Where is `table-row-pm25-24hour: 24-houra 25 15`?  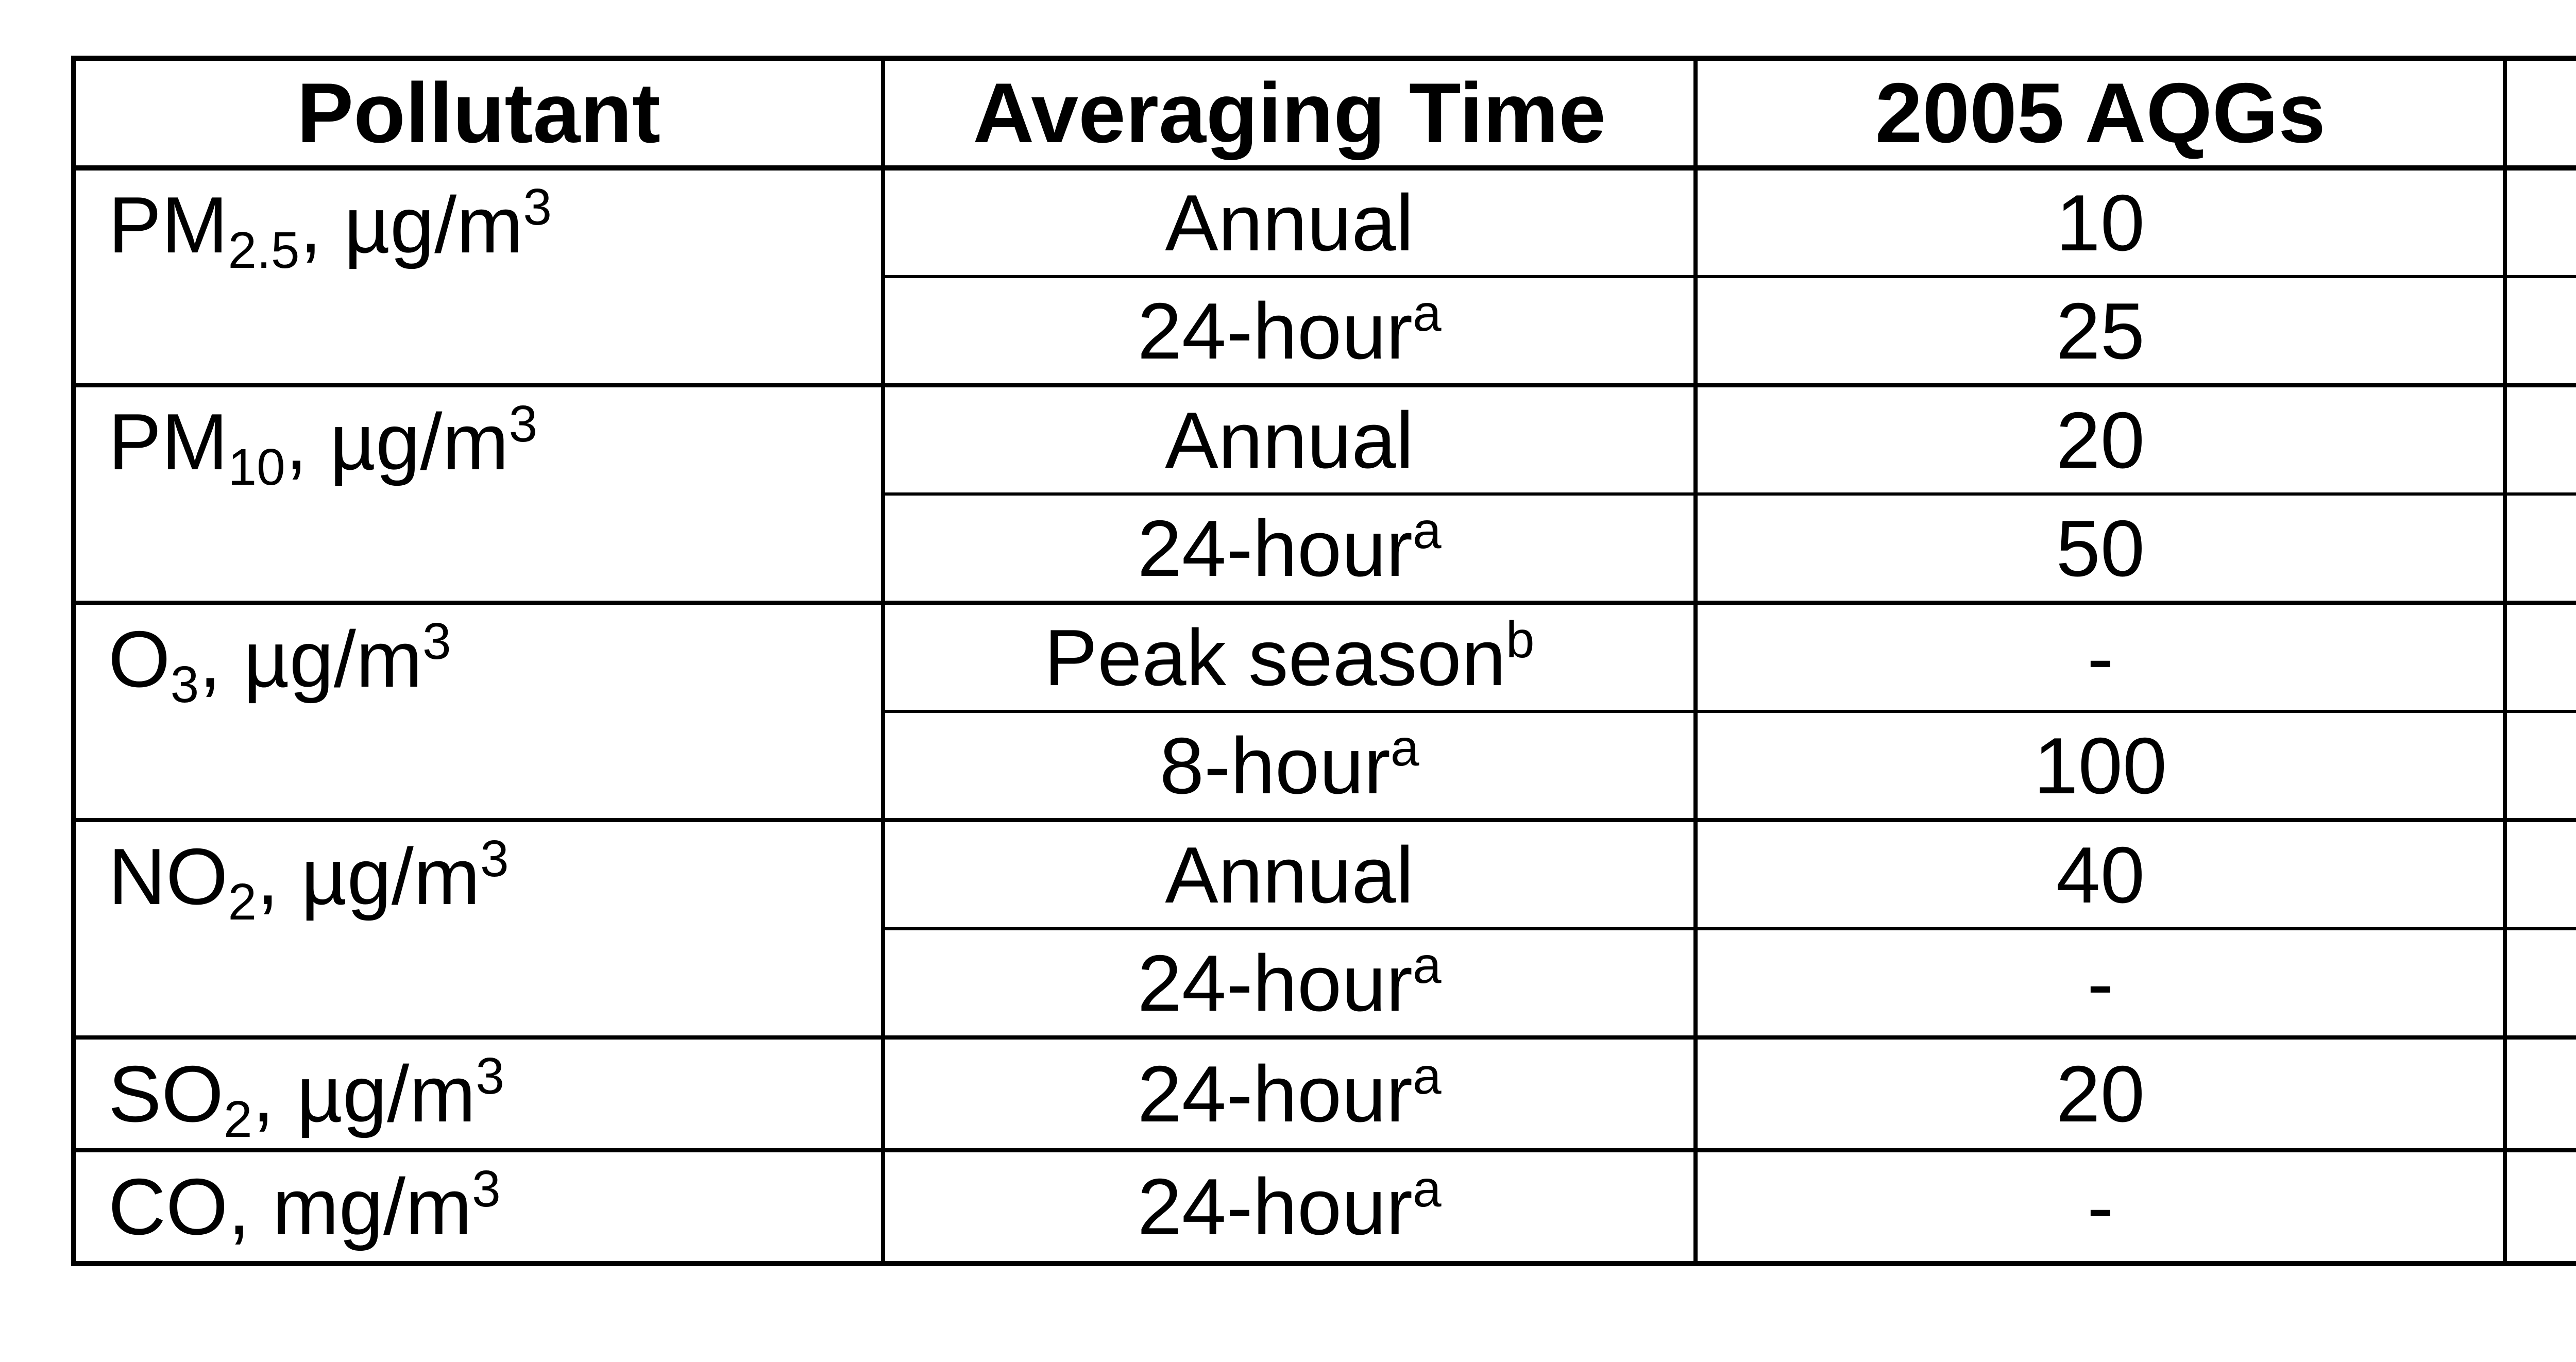 table-row-pm25-24hour: 24-houra 25 15 is located at coordinates (1325, 331).